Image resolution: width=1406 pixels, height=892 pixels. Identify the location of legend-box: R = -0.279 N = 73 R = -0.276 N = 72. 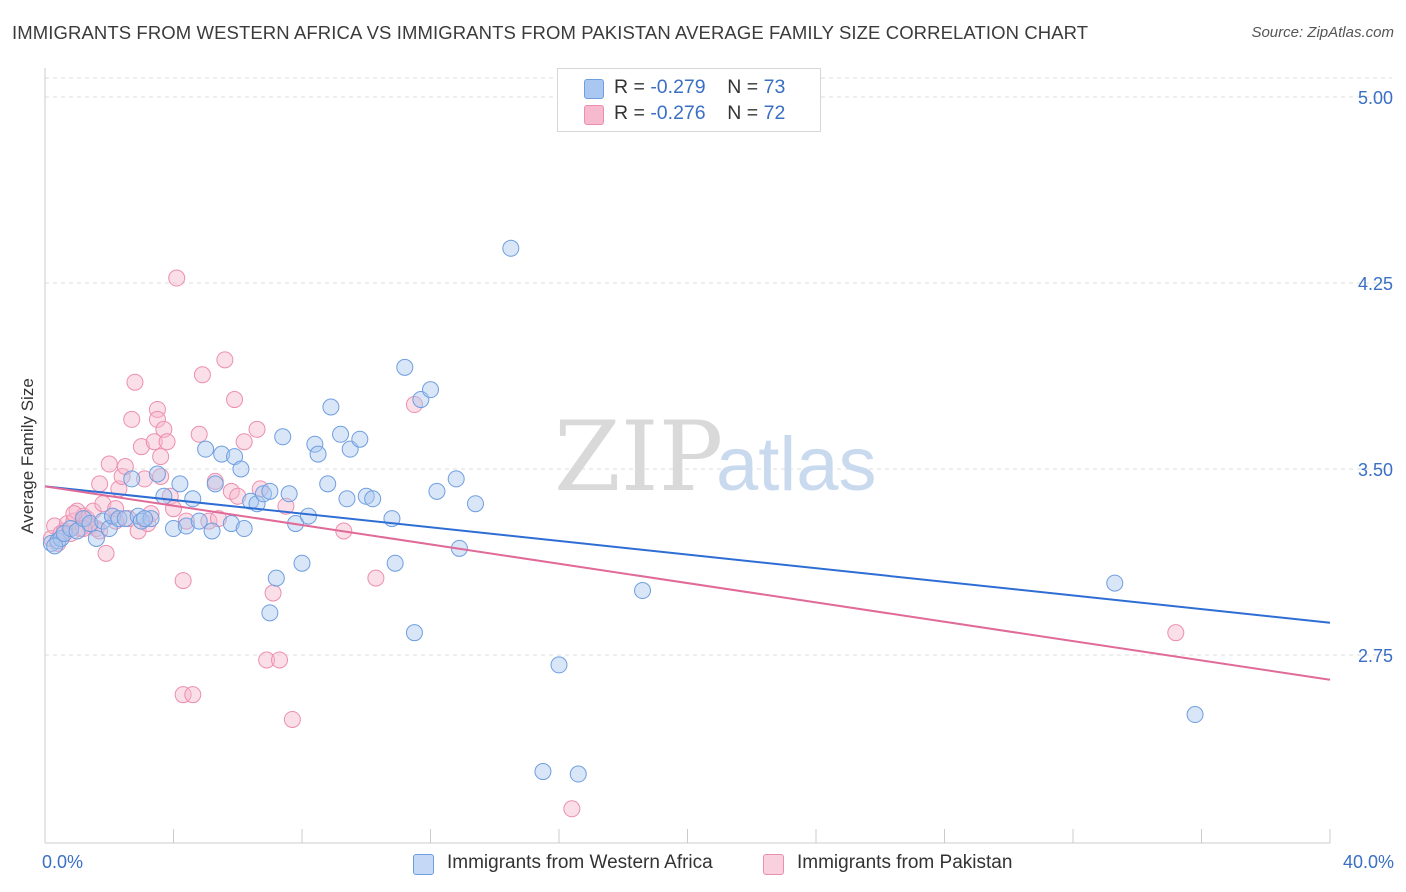
(689, 100).